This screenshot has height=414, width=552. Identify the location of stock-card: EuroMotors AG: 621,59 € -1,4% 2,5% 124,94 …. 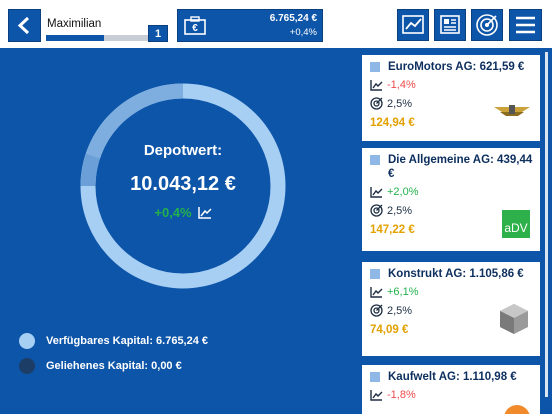
(451, 98).